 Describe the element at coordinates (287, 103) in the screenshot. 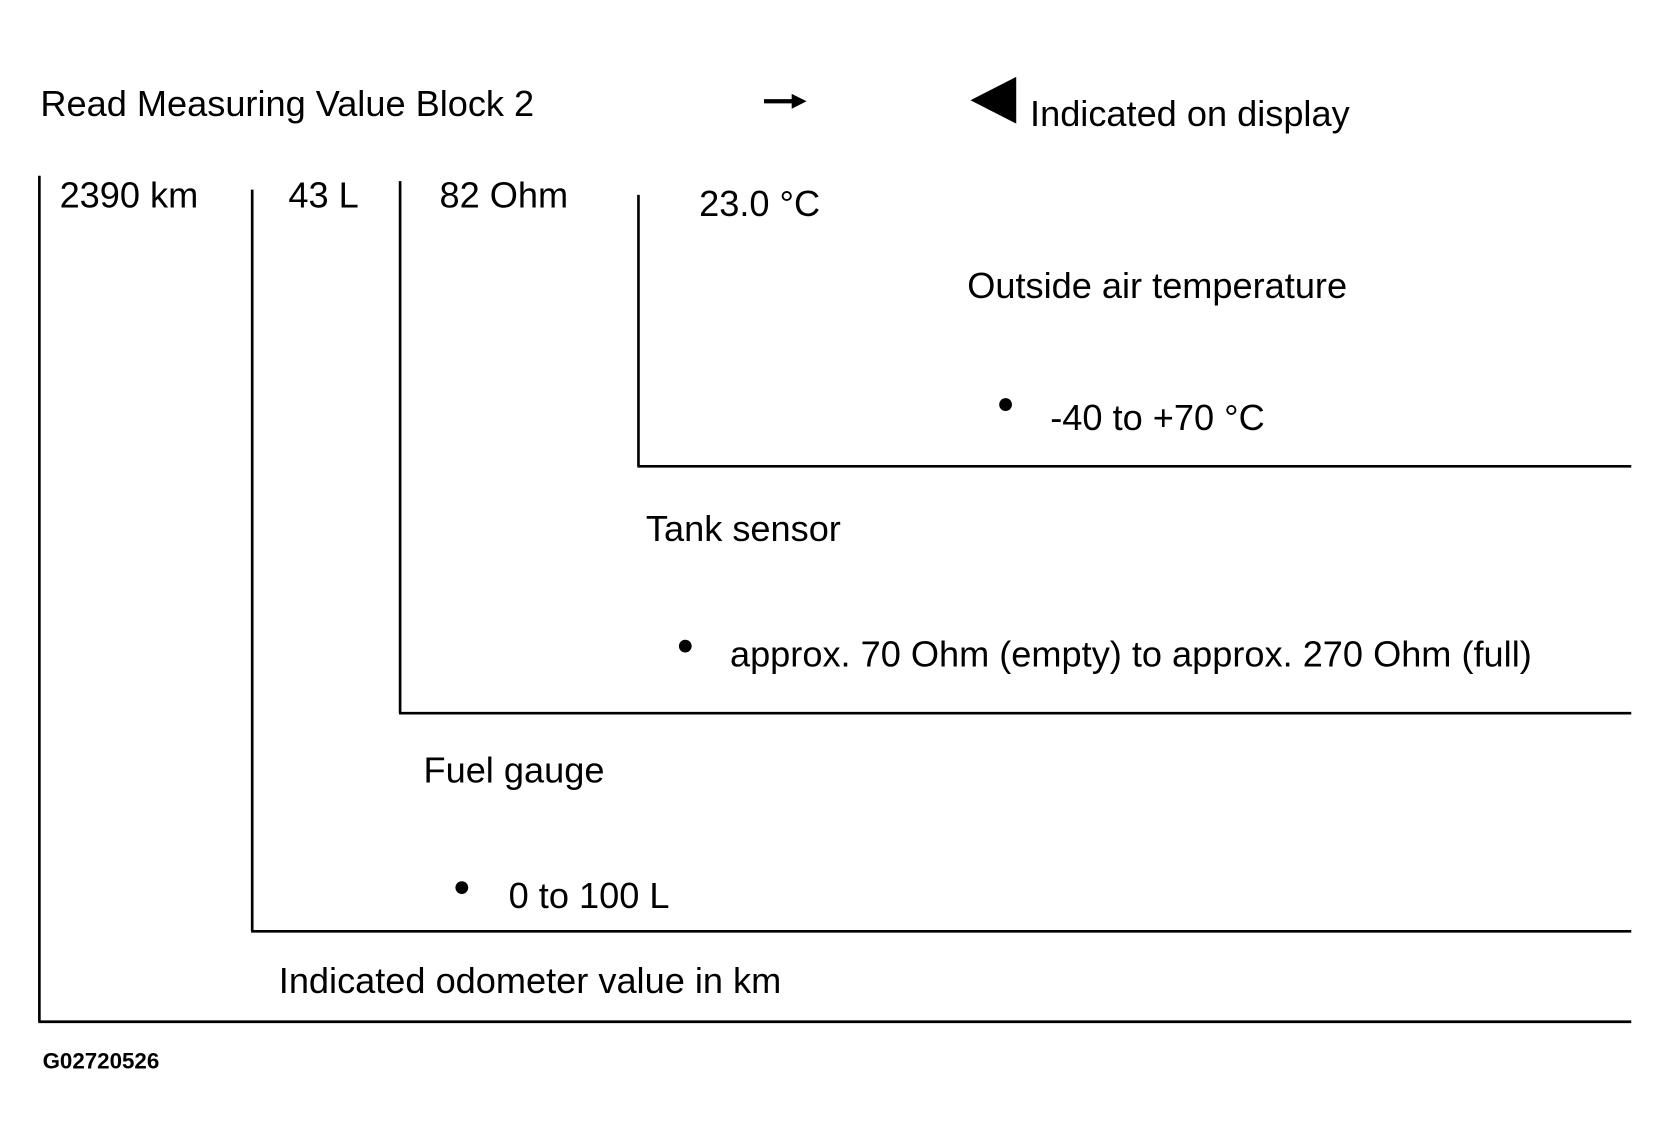

I see `title: Read Measuring Value Block 2` at that location.